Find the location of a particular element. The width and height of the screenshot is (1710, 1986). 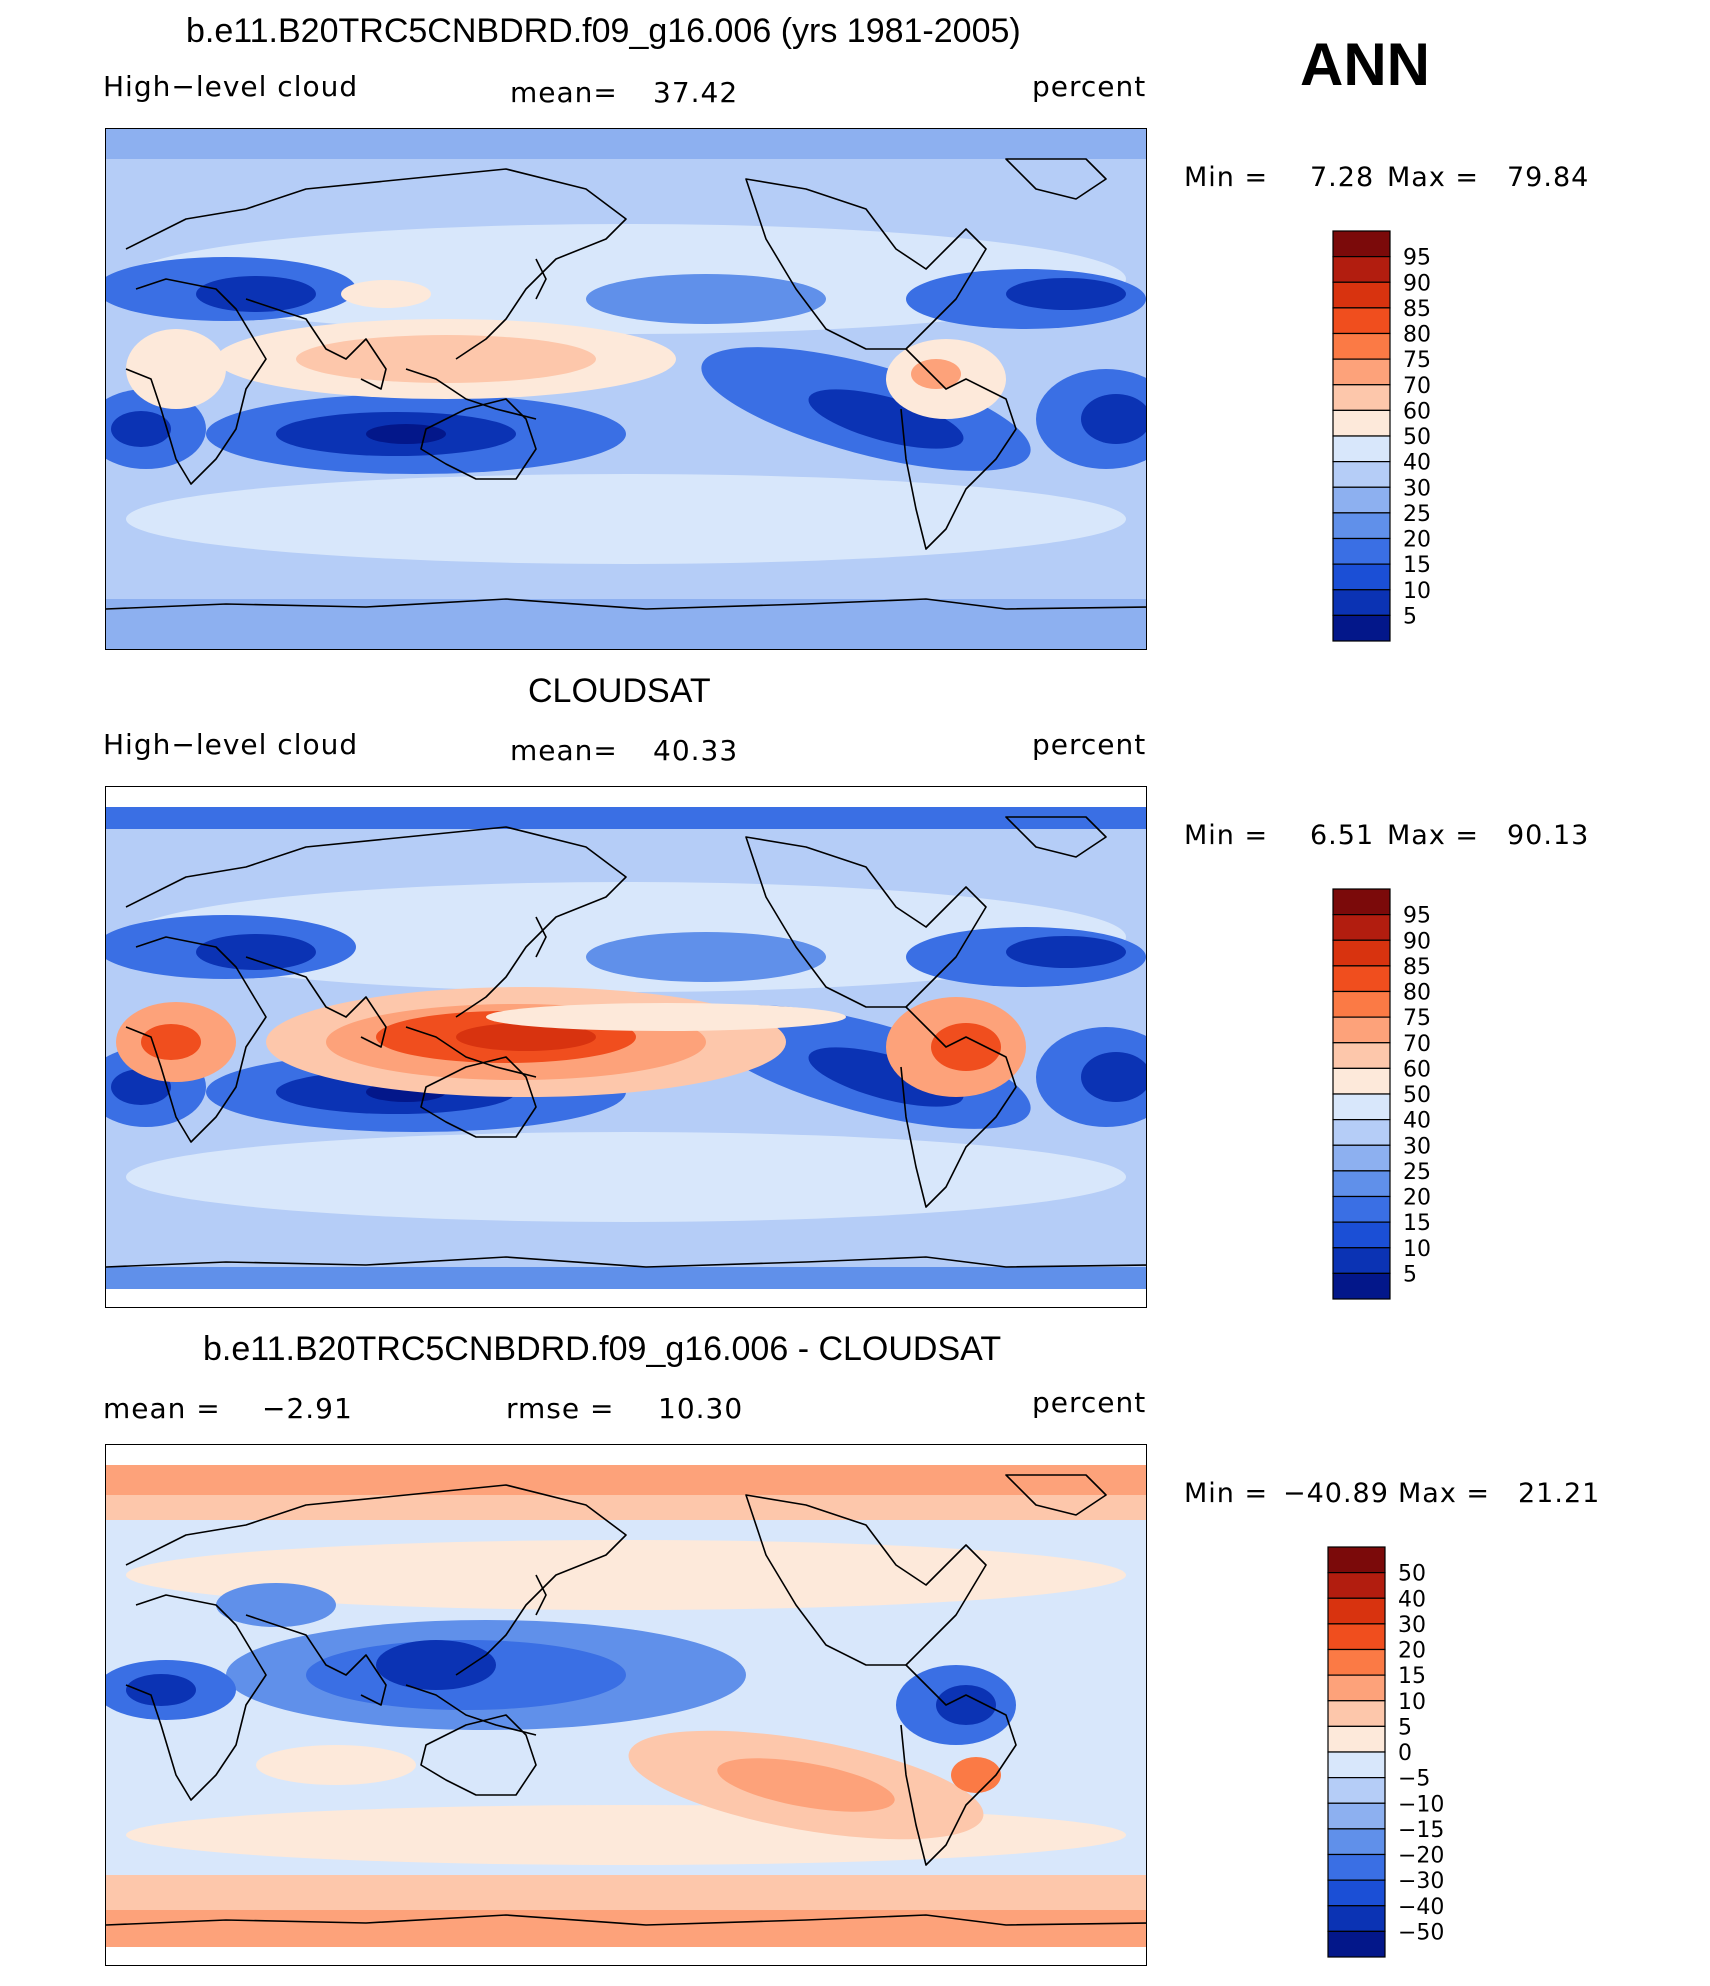

colorbar-label: 60 is located at coordinates (1417, 411).